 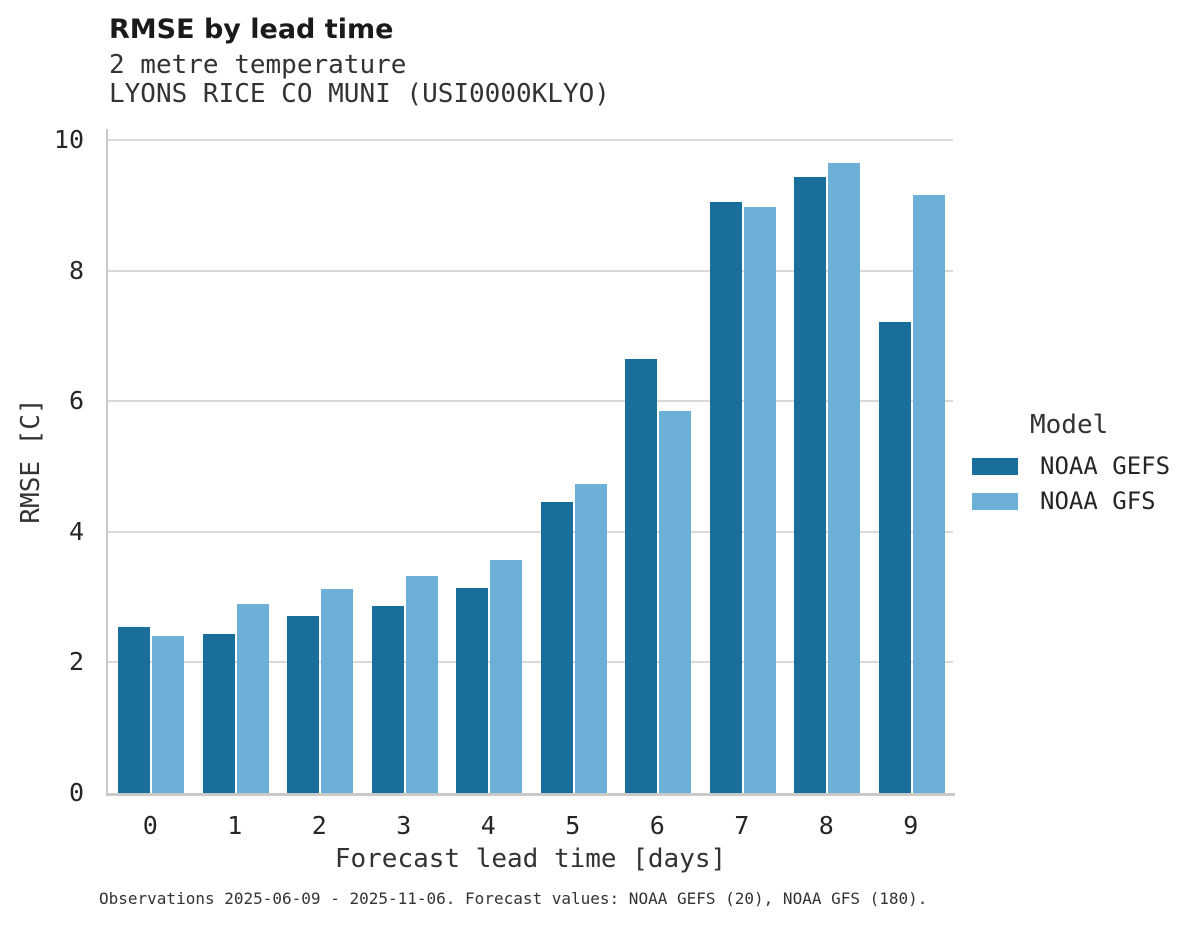 What do you see at coordinates (657, 825) in the screenshot?
I see `x-tick-6: 6` at bounding box center [657, 825].